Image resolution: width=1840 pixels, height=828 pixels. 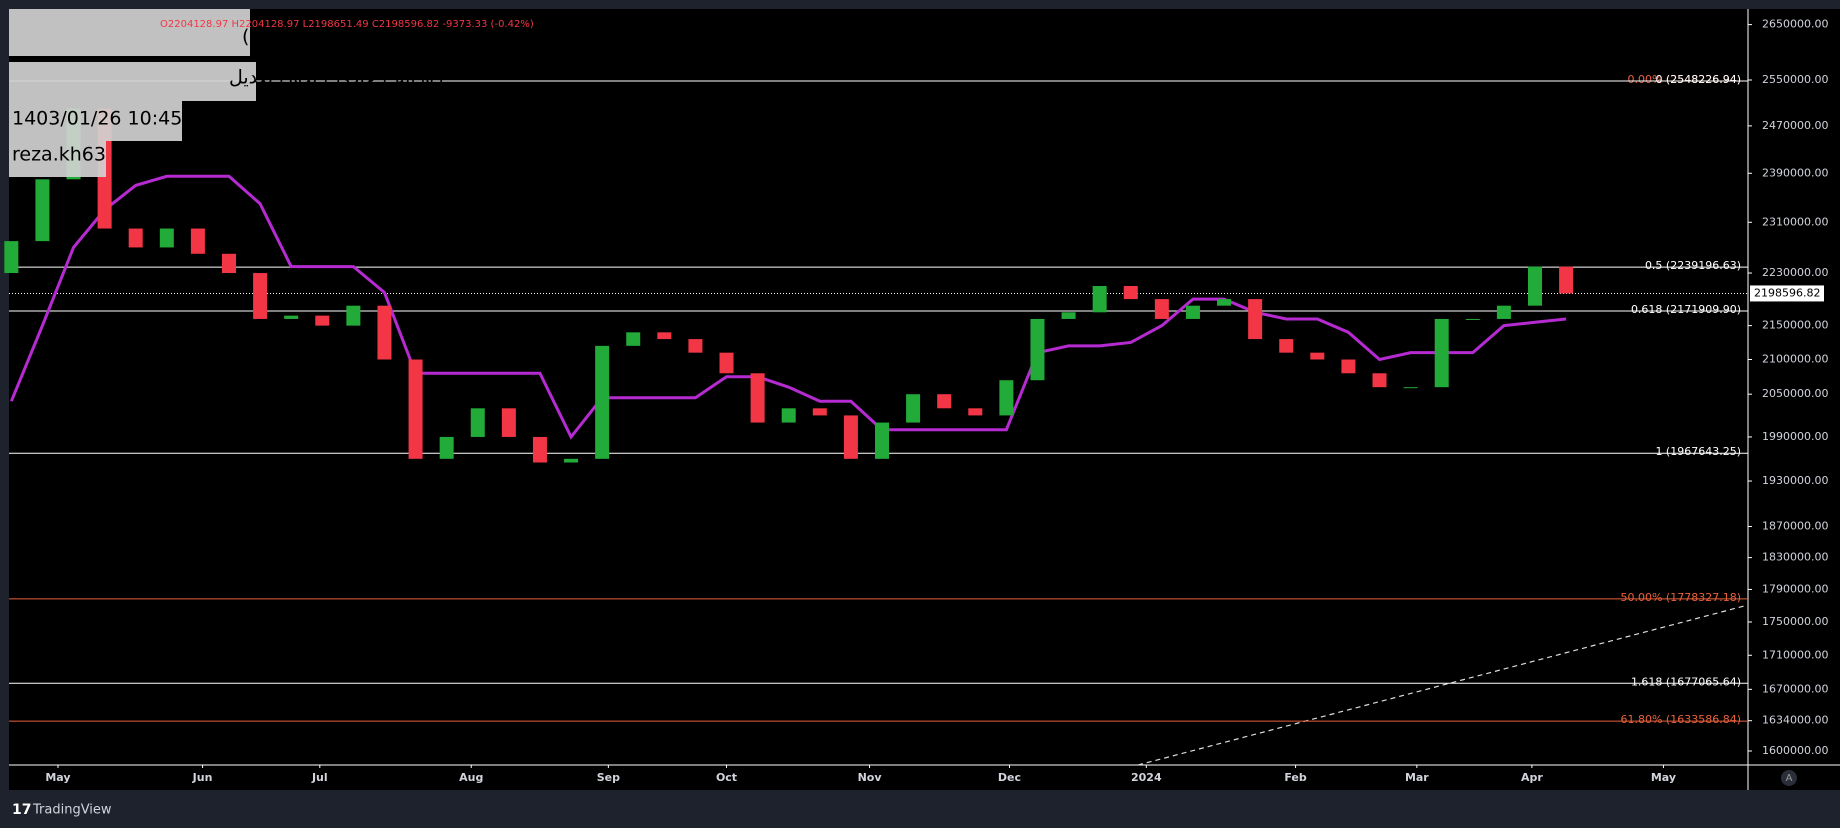 I want to click on title-box, so click(x=129, y=32).